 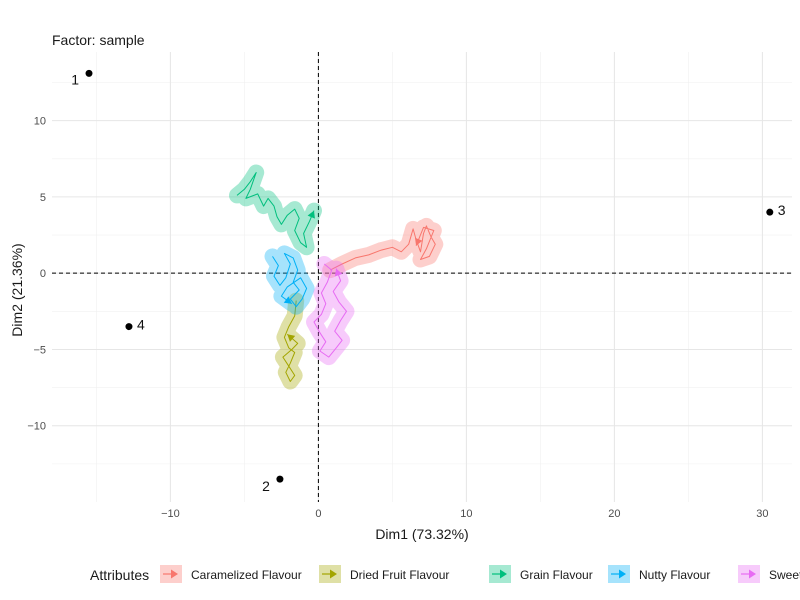 I want to click on legend-label: Caramelized Flavour, so click(x=246, y=575).